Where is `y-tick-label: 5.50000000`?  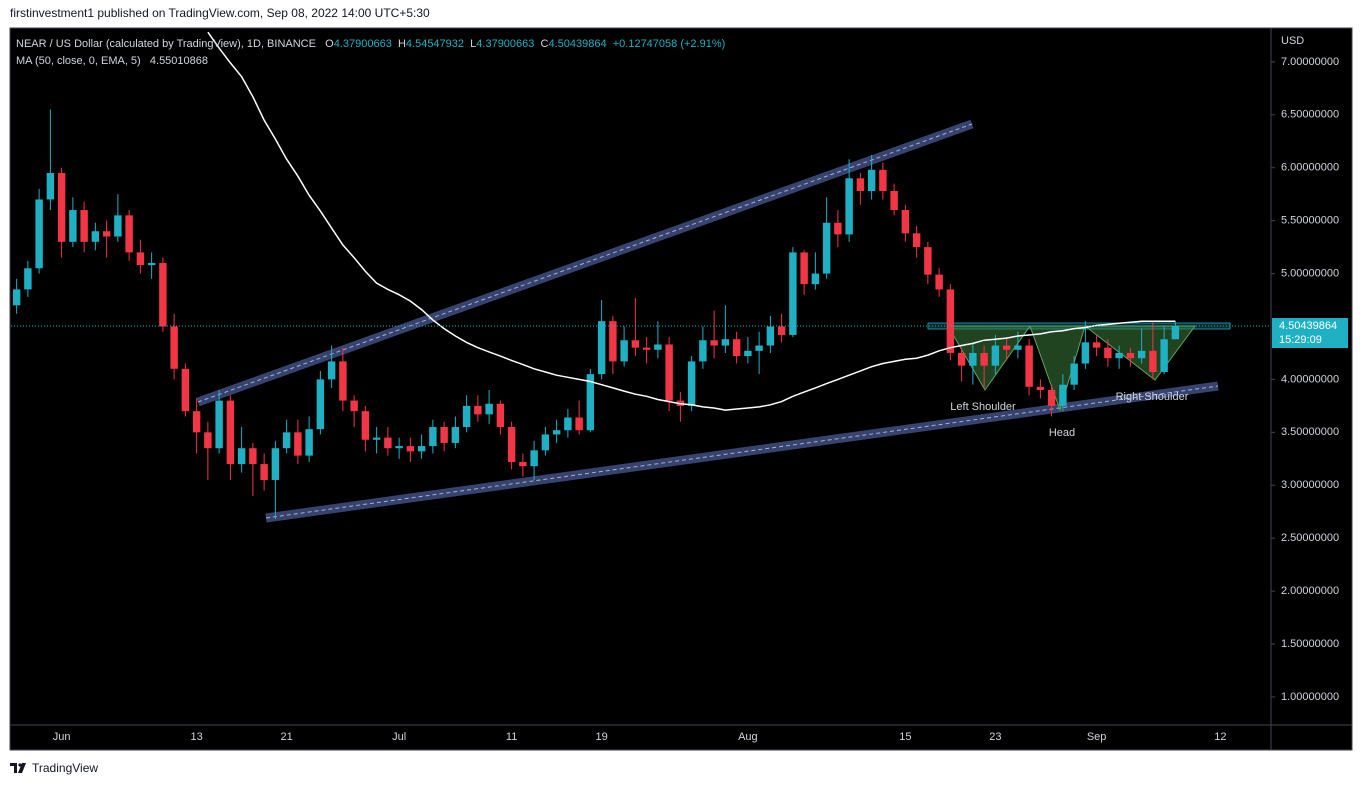
y-tick-label: 5.50000000 is located at coordinates (1310, 221).